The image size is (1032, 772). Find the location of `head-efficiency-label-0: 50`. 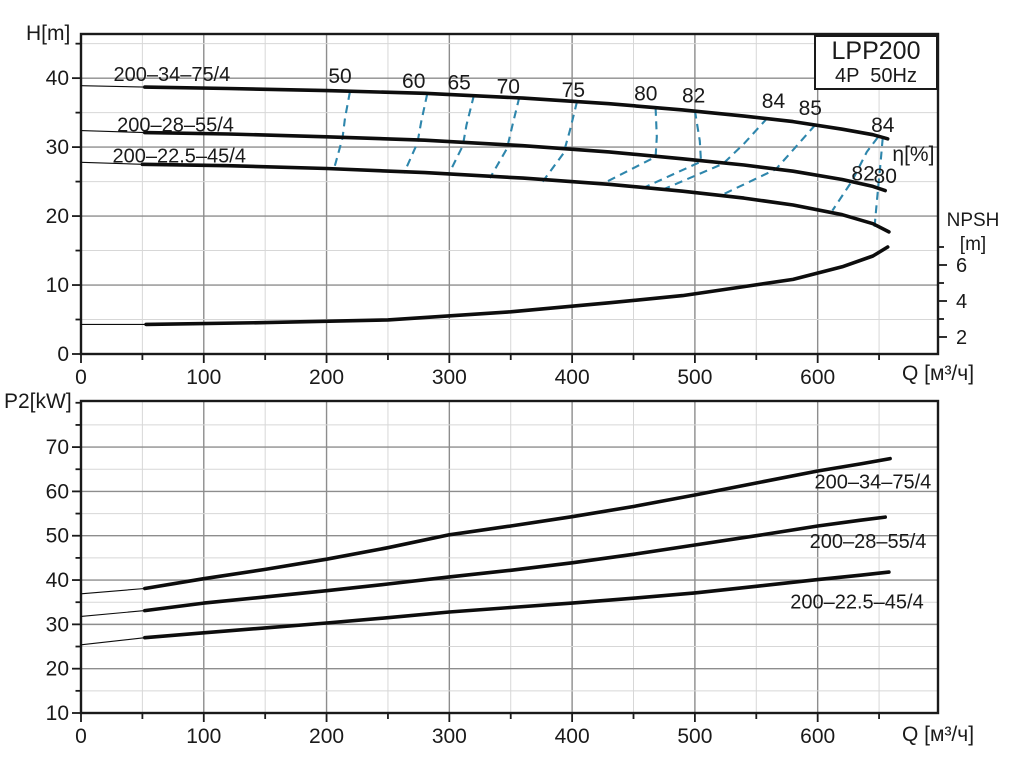

head-efficiency-label-0: 50 is located at coordinates (339, 76).